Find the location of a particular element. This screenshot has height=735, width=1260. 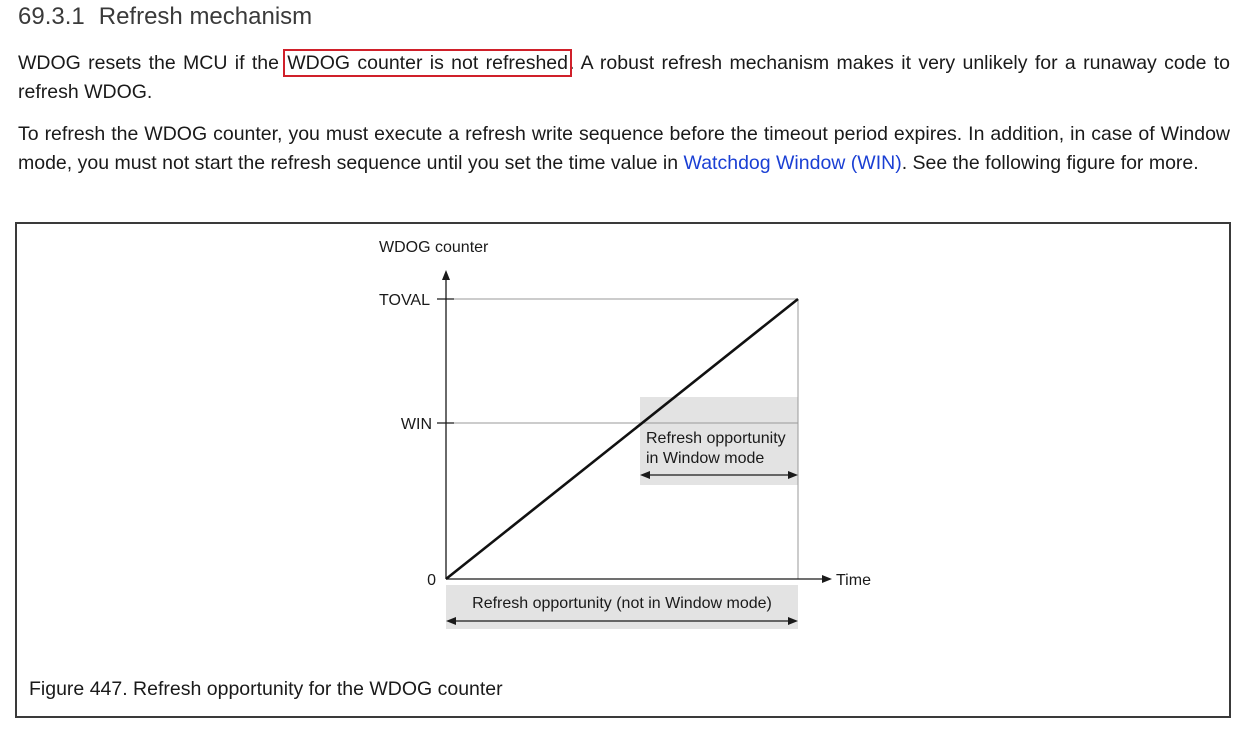

zero-label: 0 is located at coordinates (431, 580).